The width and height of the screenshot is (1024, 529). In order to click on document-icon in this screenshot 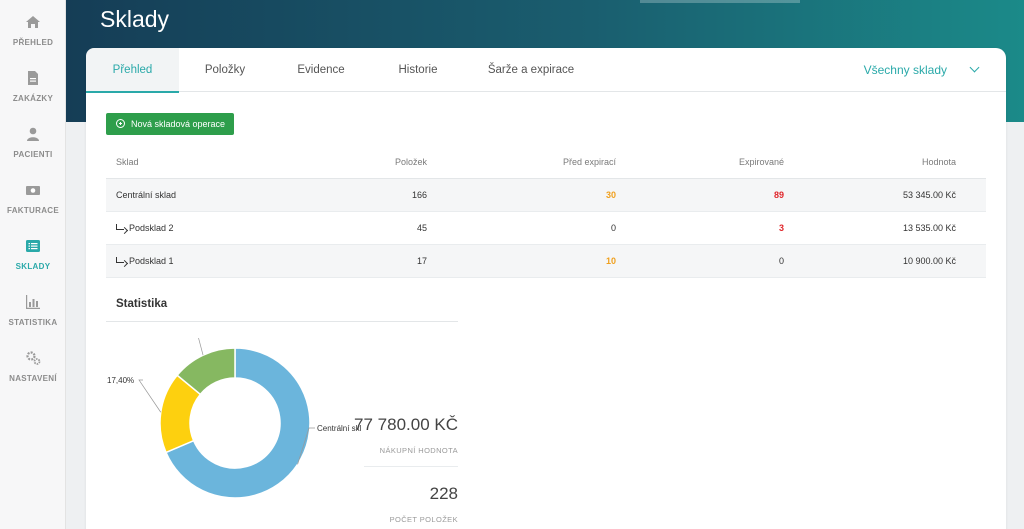, I will do `click(33, 78)`.